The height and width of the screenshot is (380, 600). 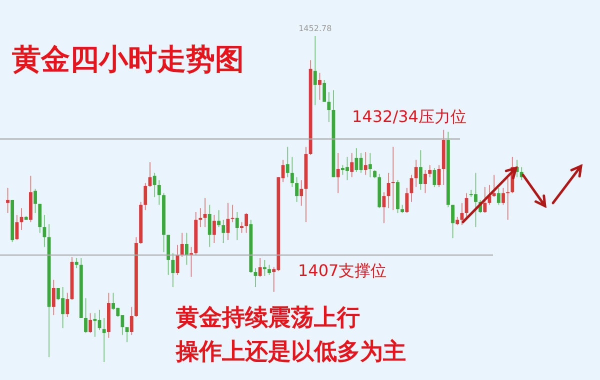 What do you see at coordinates (267, 317) in the screenshot?
I see `annotation: 黄金持续震荡上行` at bounding box center [267, 317].